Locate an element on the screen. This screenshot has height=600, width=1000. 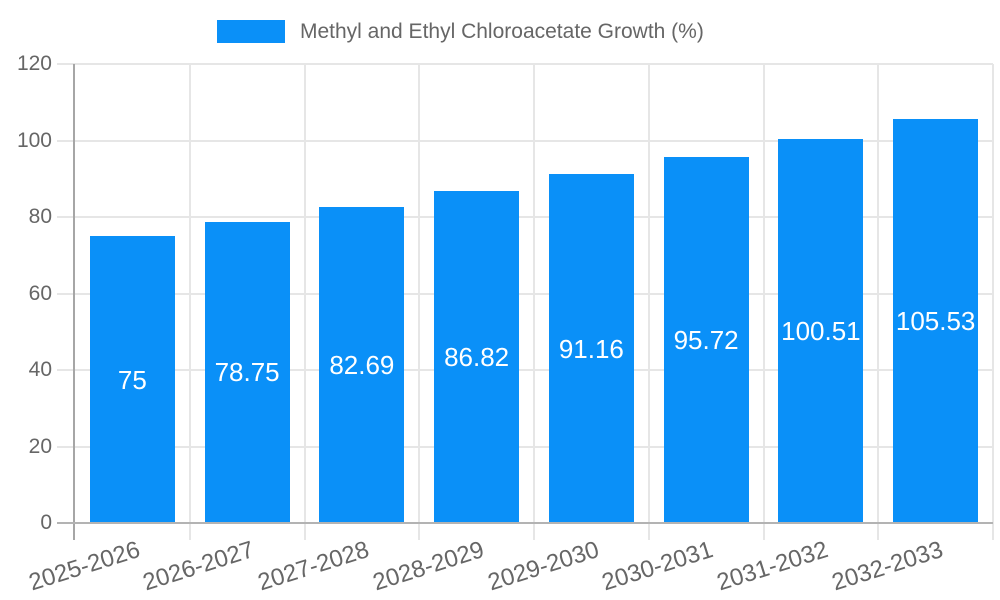
y-axis-line is located at coordinates (74, 302).